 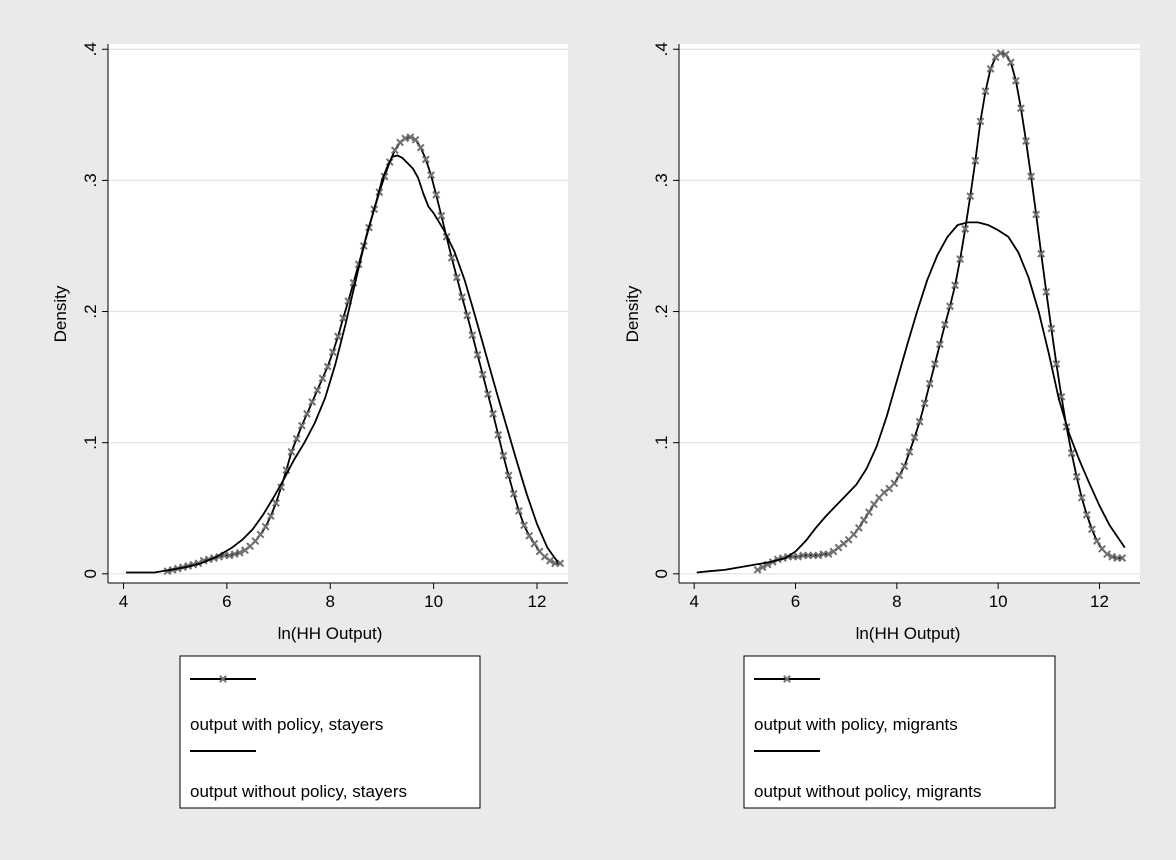 What do you see at coordinates (95, 312) in the screenshot?
I see `y-axis: 0 .1 .2 .3 .4` at bounding box center [95, 312].